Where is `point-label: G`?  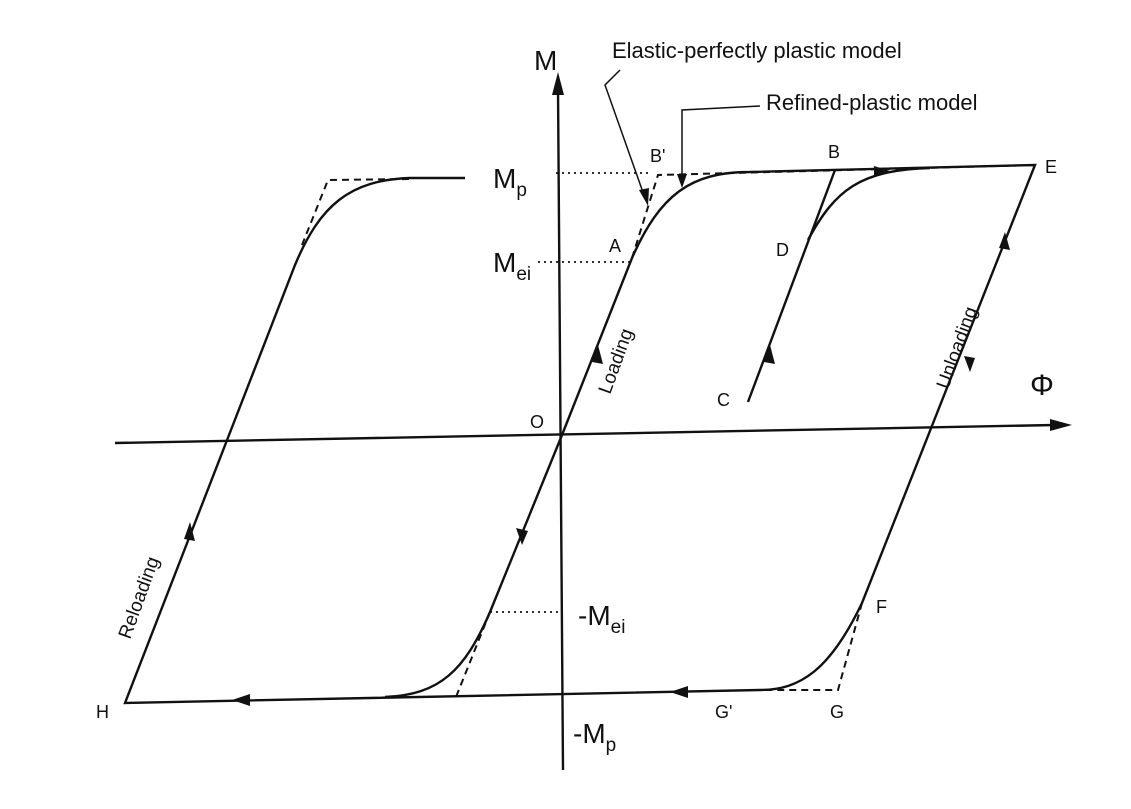 point-label: G is located at coordinates (837, 712).